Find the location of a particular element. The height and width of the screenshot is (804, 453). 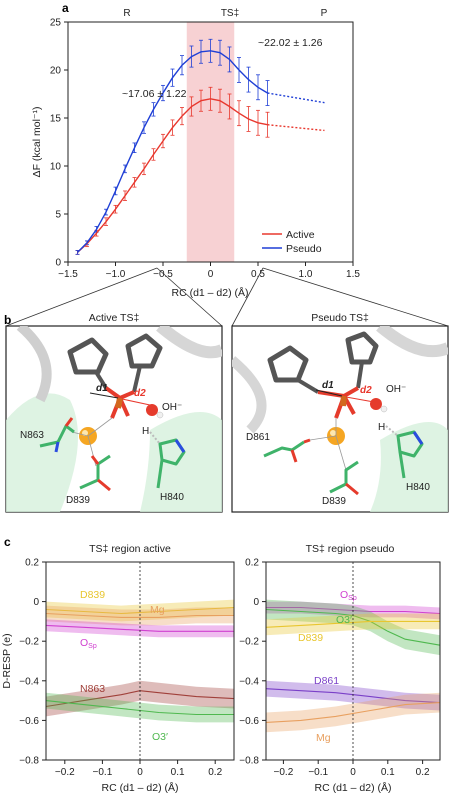

zoom-line-right-outer is located at coordinates (355, 297).